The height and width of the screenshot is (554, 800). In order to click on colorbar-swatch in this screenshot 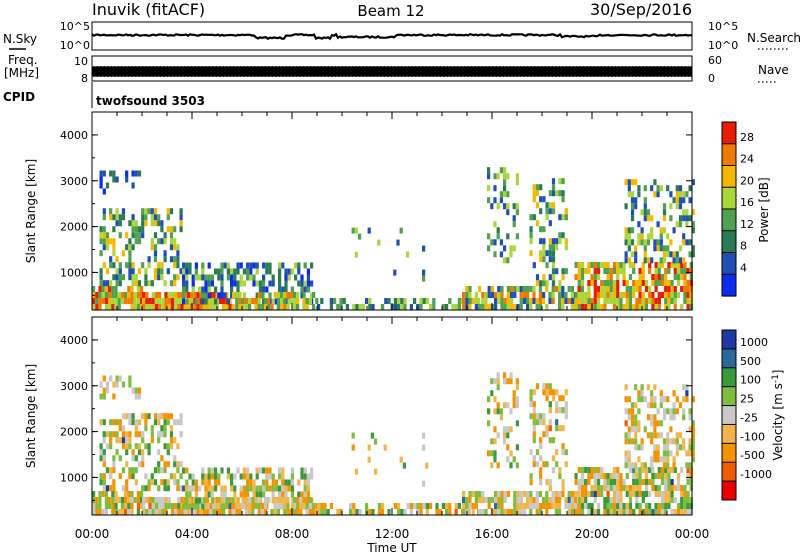, I will do `click(729, 358)`.